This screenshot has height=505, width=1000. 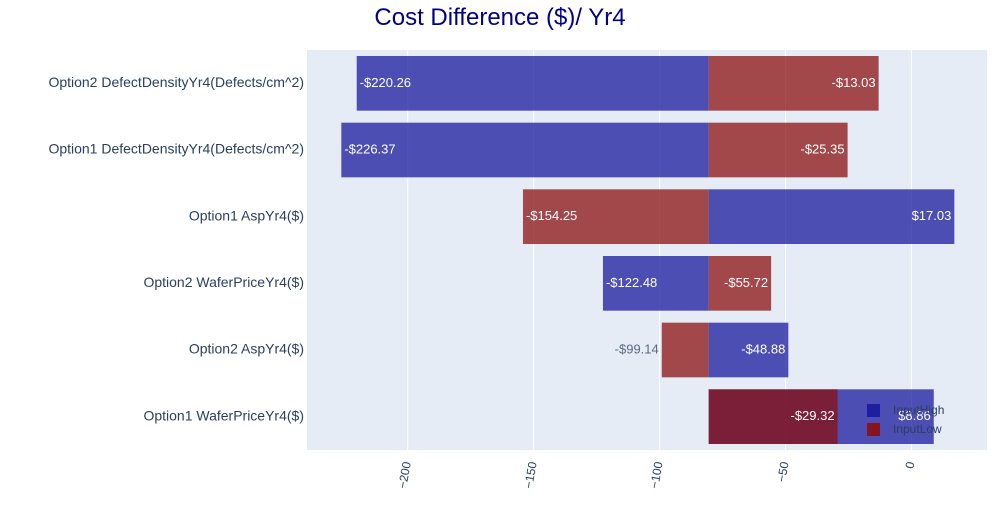 What do you see at coordinates (369, 148) in the screenshot?
I see `data-label-inputhigh: -$226.37` at bounding box center [369, 148].